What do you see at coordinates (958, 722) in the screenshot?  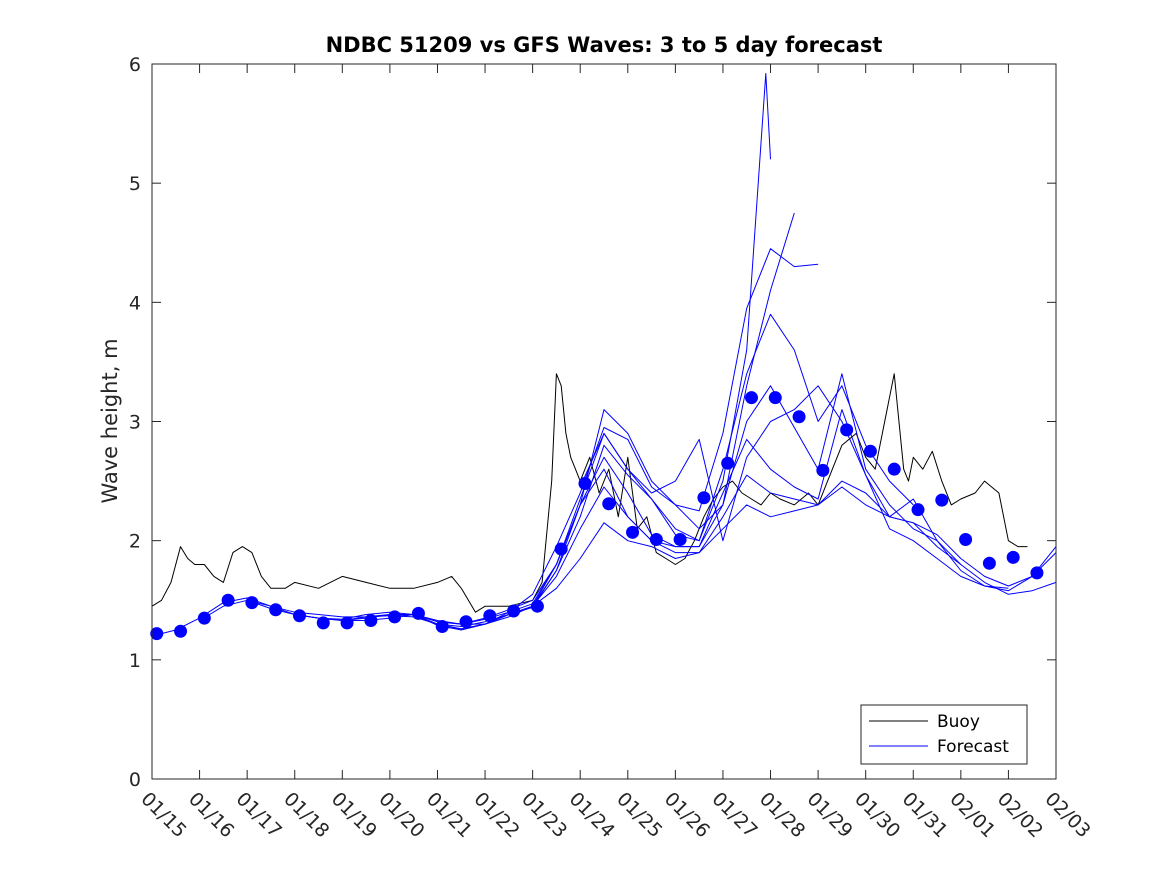 I see `legend-buoy-label: Buoy` at bounding box center [958, 722].